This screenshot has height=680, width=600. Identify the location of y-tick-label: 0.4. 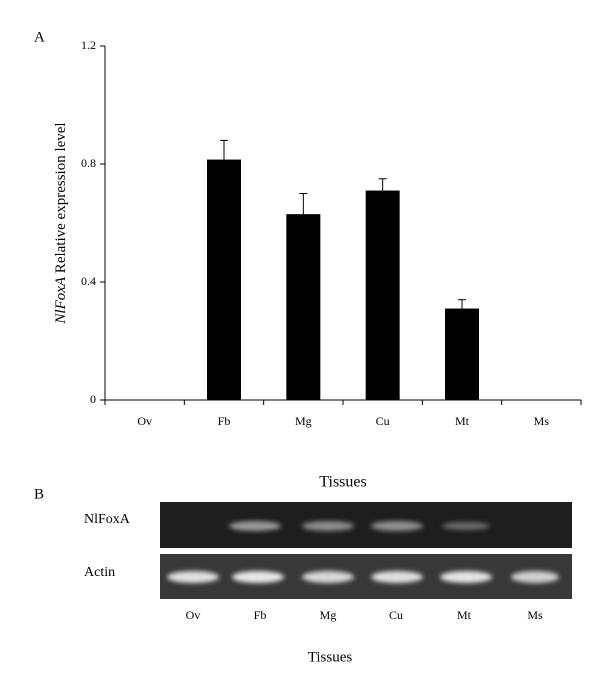
(88, 281).